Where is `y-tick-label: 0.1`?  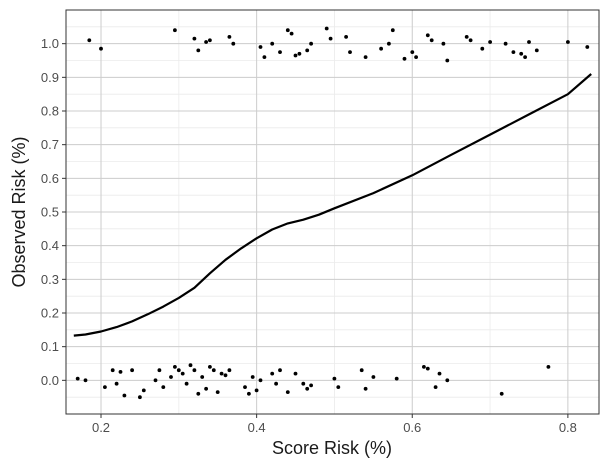
y-tick-label: 0.1 is located at coordinates (50, 346).